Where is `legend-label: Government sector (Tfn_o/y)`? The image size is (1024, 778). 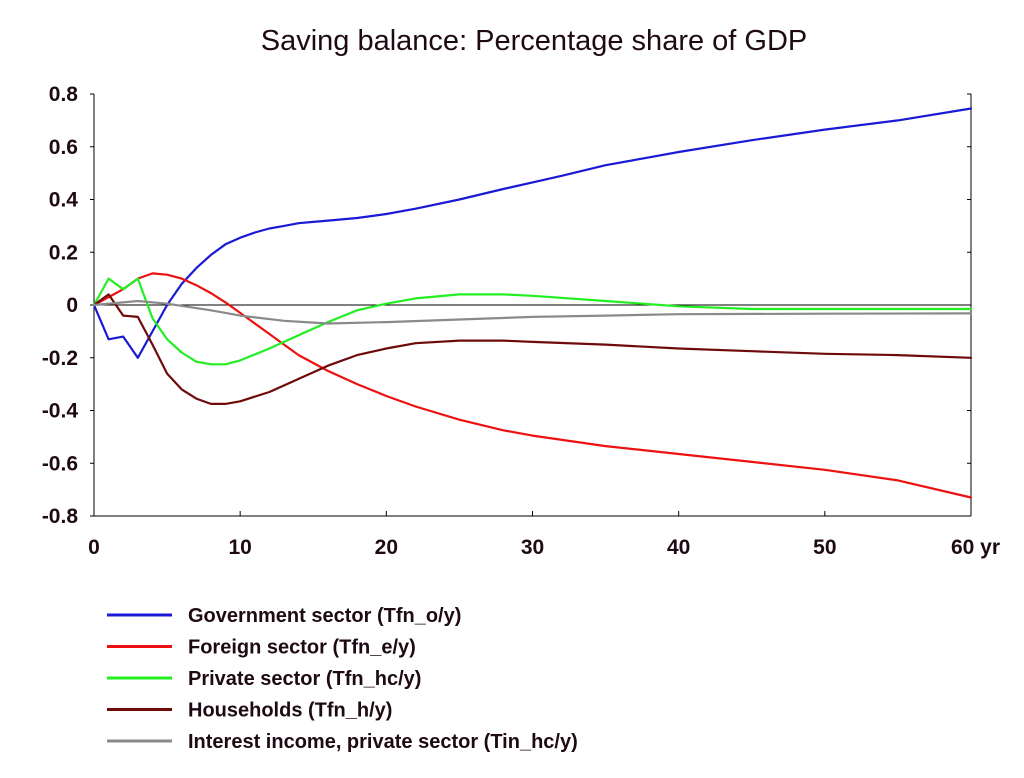
legend-label: Government sector (Tfn_o/y) is located at coordinates (324, 616).